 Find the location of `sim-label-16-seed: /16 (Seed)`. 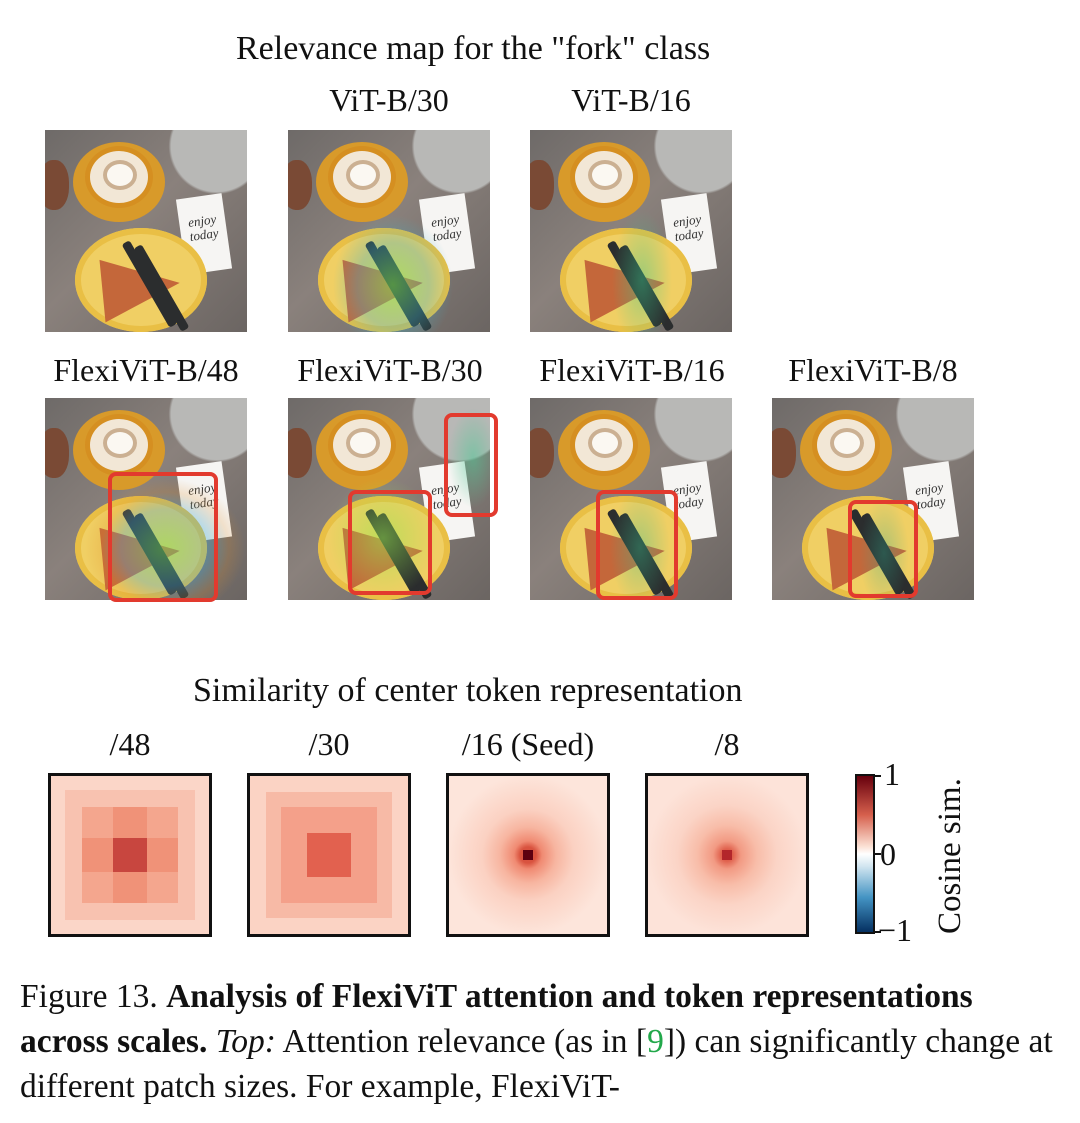

sim-label-16-seed: /16 (Seed) is located at coordinates (528, 744).